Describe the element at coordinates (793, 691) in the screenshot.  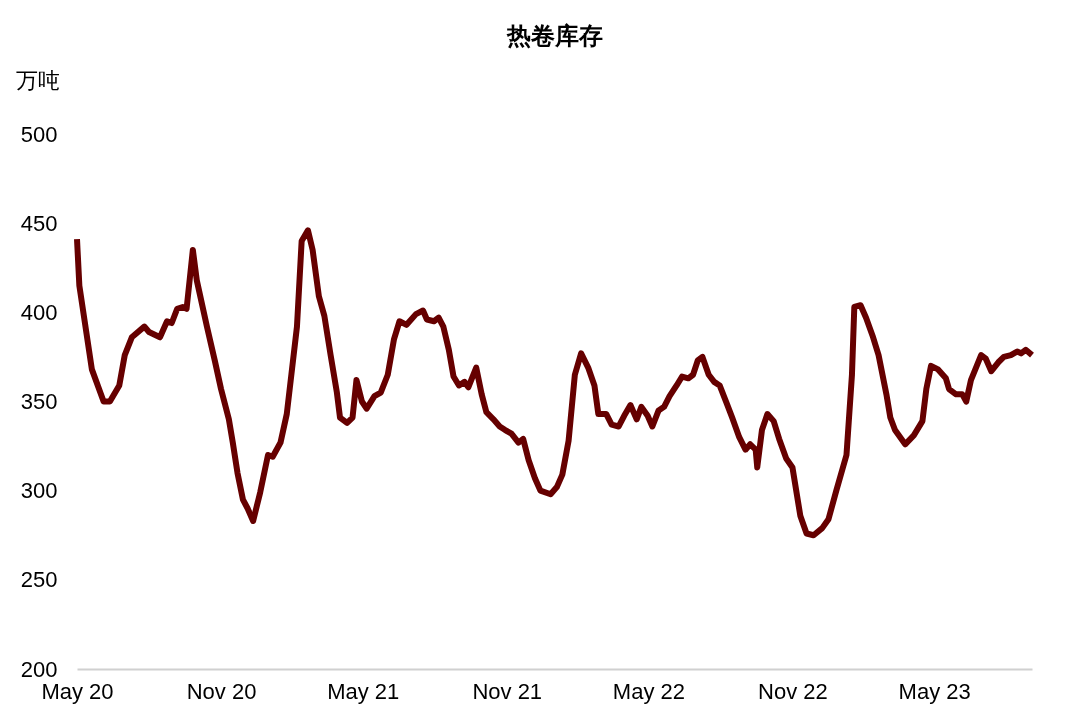
I see `x-tick-label: Nov 22` at that location.